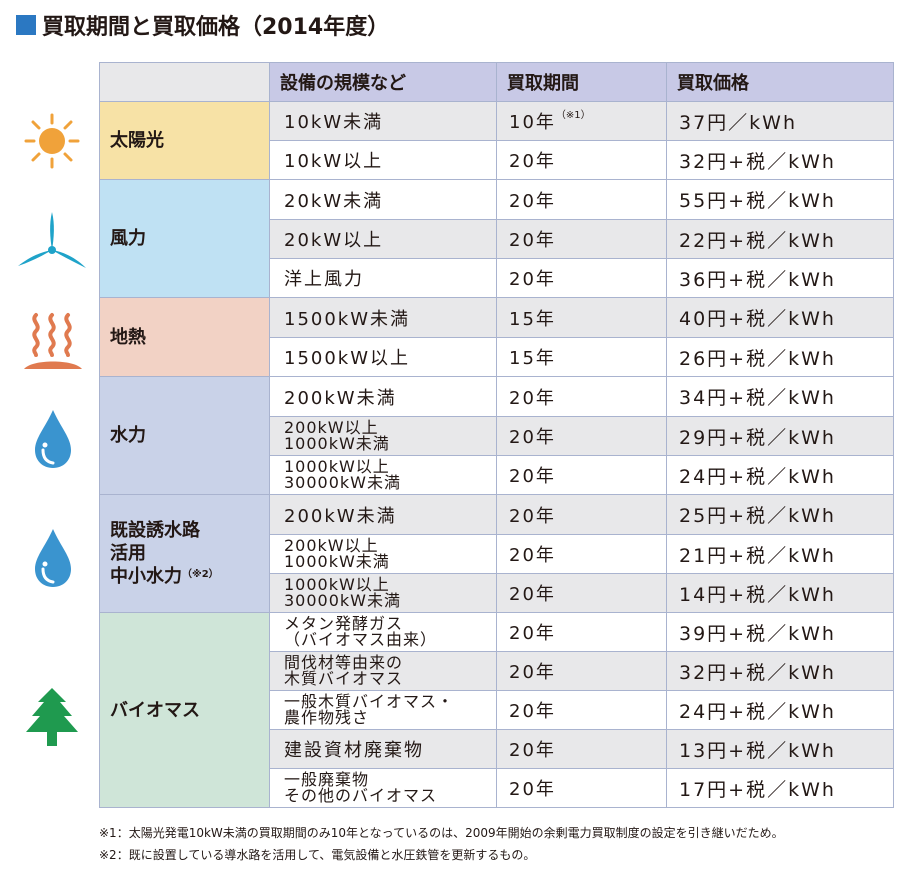  I want to click on table-row: 水力 200kW未満 20年 34円+税／kWh, so click(496, 435).